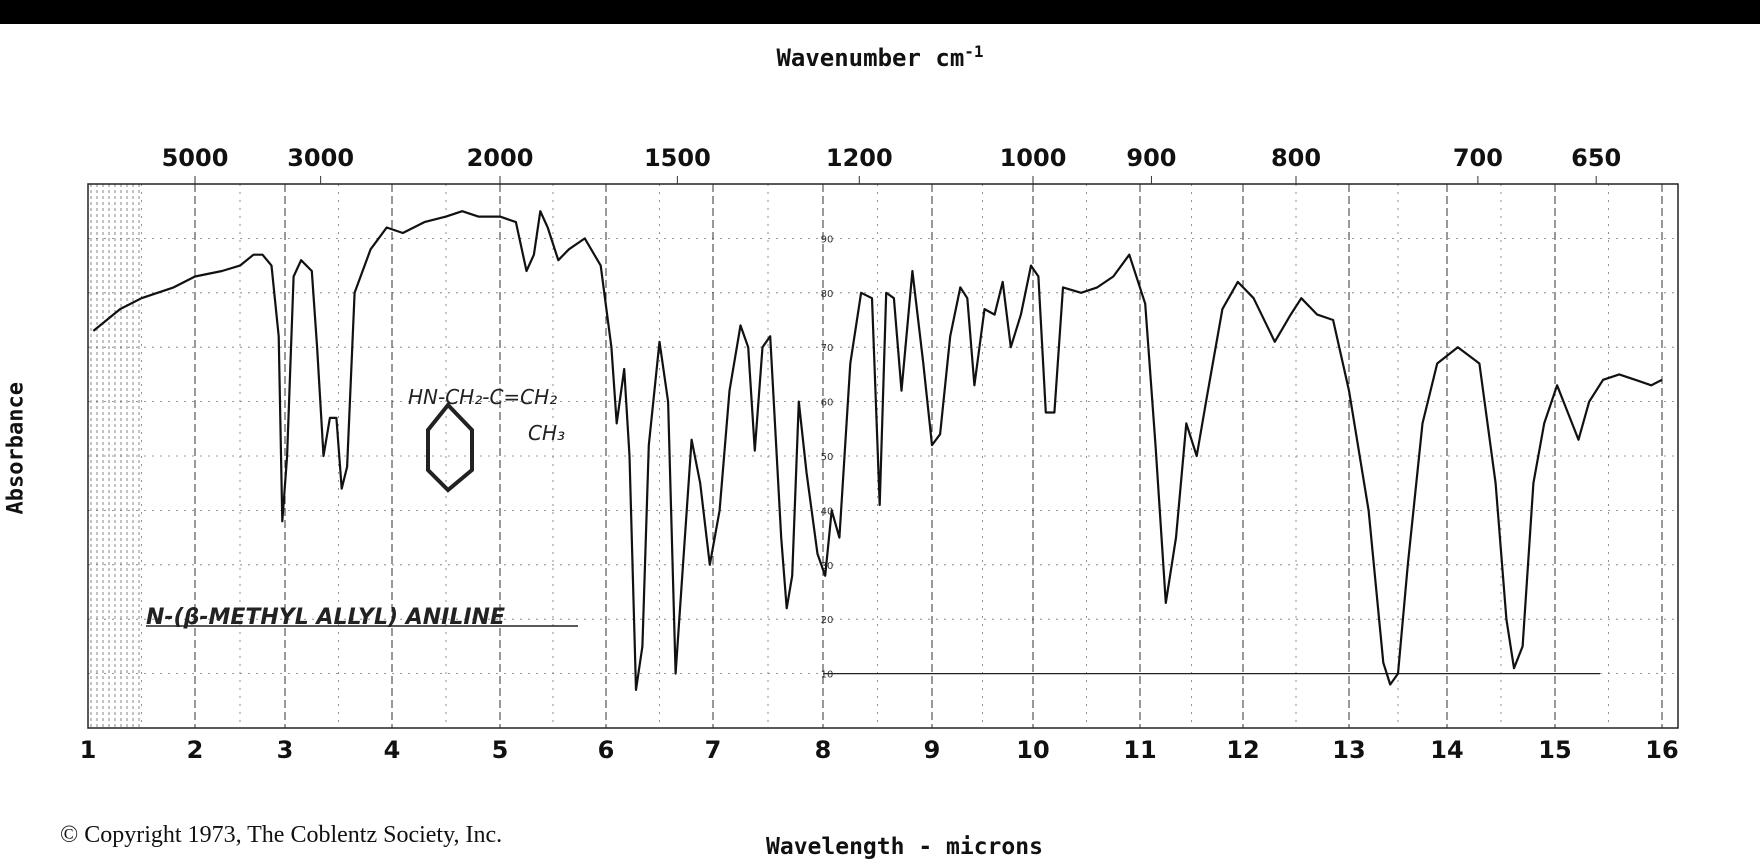  Describe the element at coordinates (1139, 750) in the screenshot. I see `x-tick-label: 11` at that location.